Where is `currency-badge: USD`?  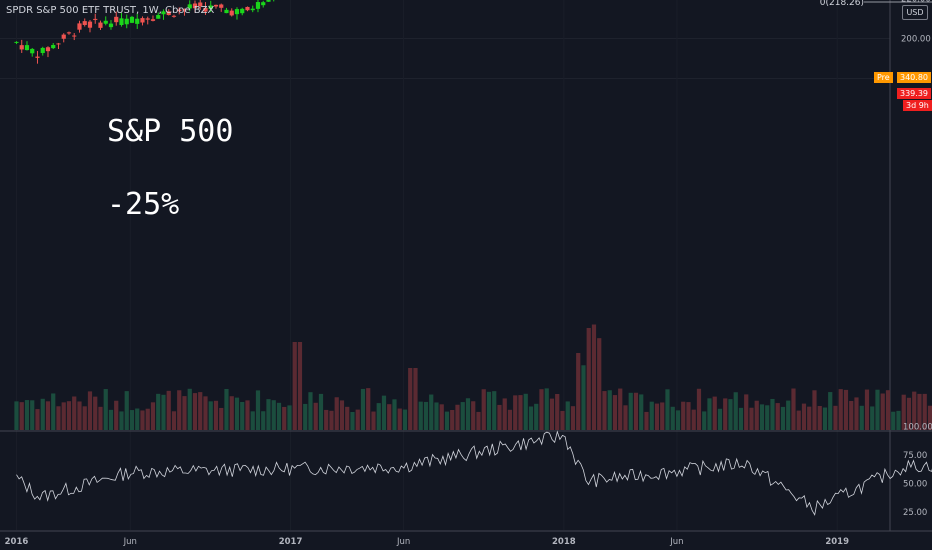 currency-badge: USD is located at coordinates (915, 12).